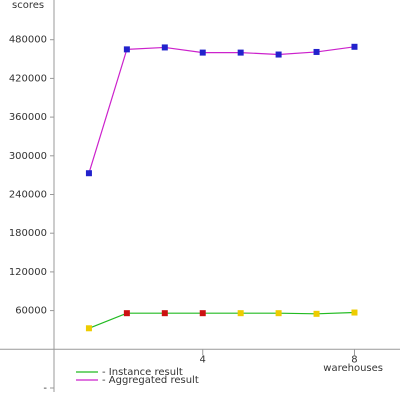 The image size is (400, 400). What do you see at coordinates (28, 156) in the screenshot?
I see `y-tick-label: 300000` at bounding box center [28, 156].